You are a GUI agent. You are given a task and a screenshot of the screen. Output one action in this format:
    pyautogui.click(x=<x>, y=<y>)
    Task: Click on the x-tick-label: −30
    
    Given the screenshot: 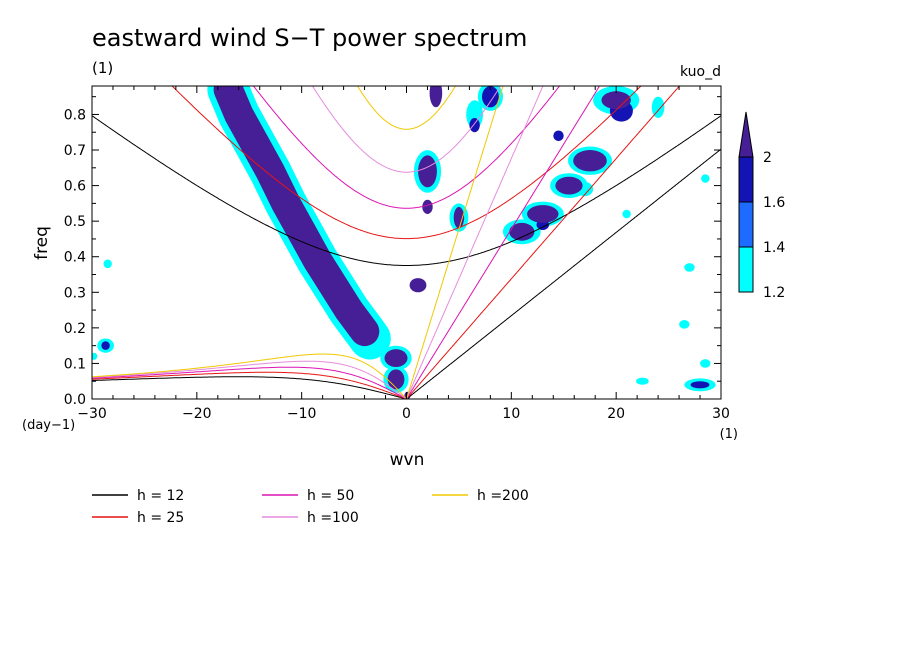 What is the action you would take?
    pyautogui.click(x=92, y=414)
    